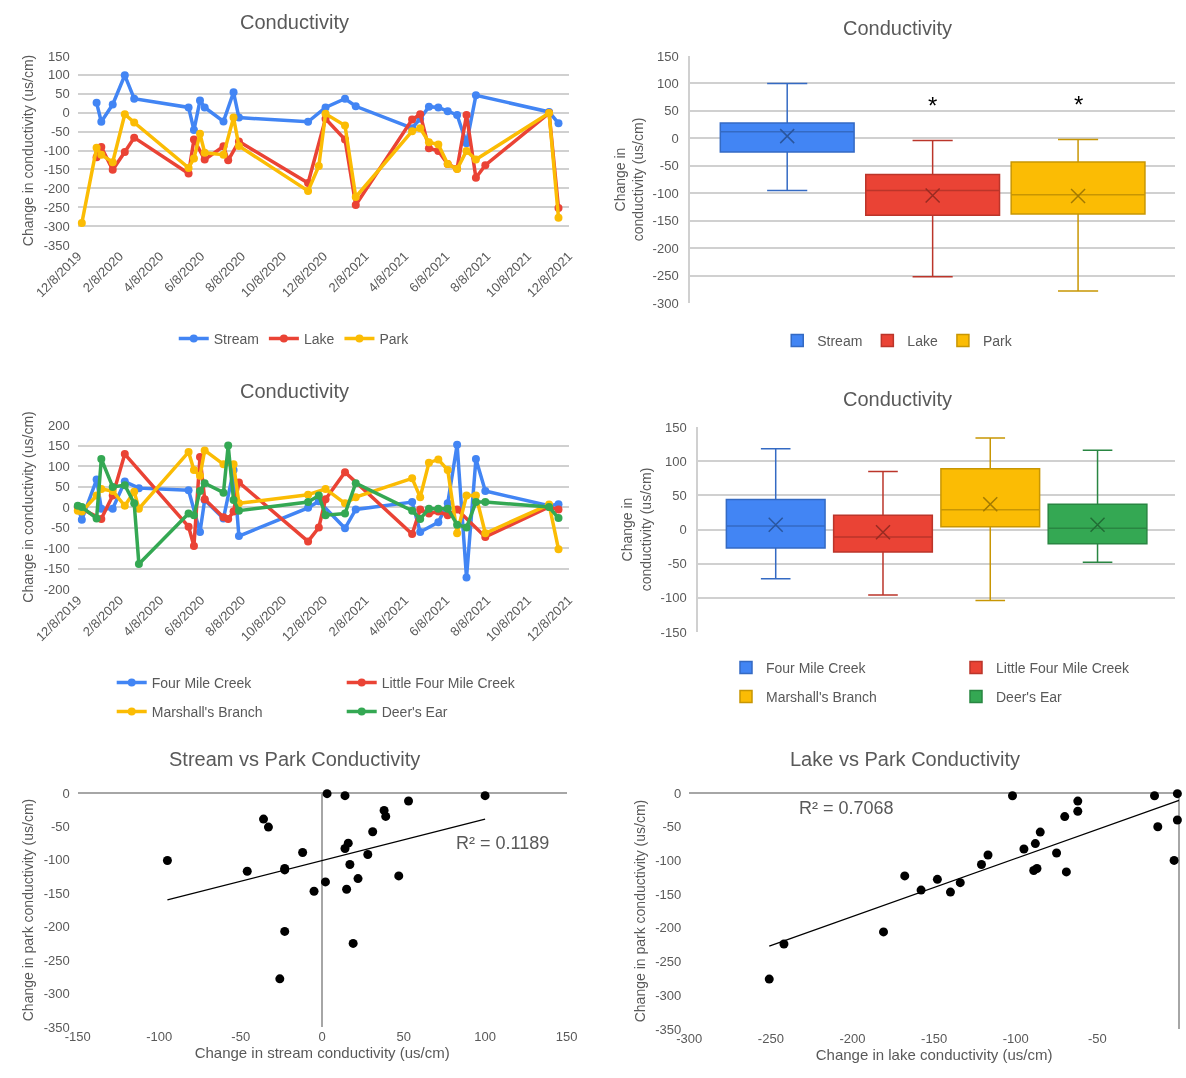 The height and width of the screenshot is (1078, 1186). What do you see at coordinates (322, 1052) in the screenshot?
I see `x-axis-title: Change in stream conductivity (us/cm)` at bounding box center [322, 1052].